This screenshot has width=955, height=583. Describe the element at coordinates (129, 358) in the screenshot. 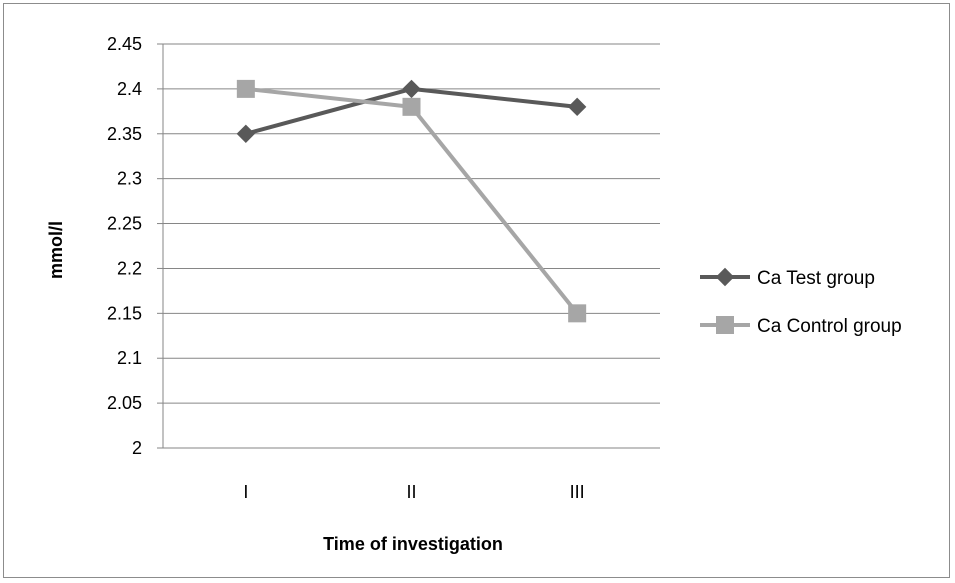

I see `y-tick-label: 2.1` at that location.